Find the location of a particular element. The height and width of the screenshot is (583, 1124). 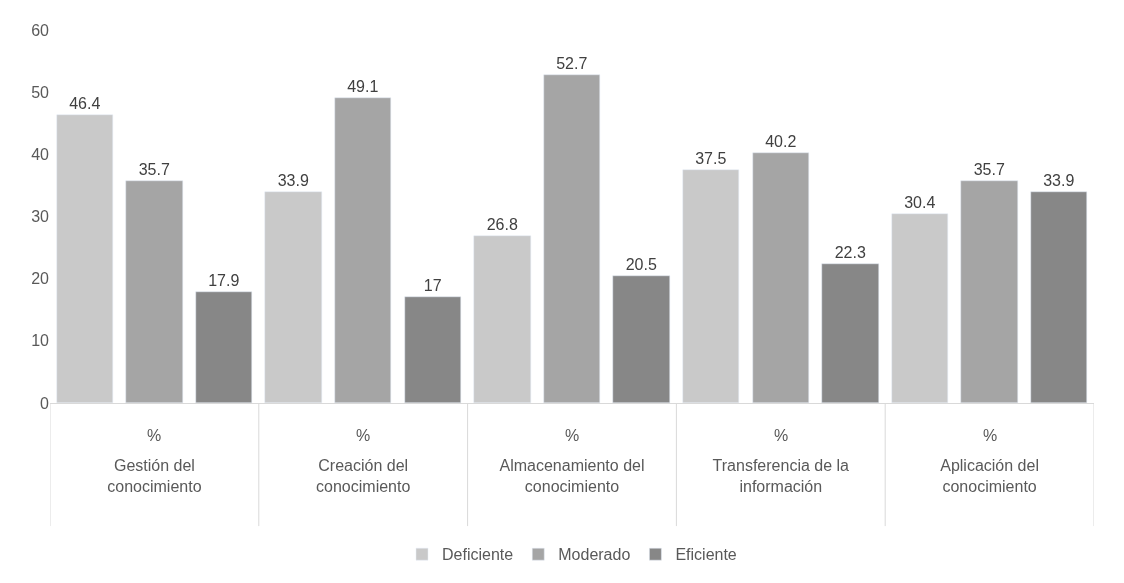

data-label: 30.4 is located at coordinates (920, 202).